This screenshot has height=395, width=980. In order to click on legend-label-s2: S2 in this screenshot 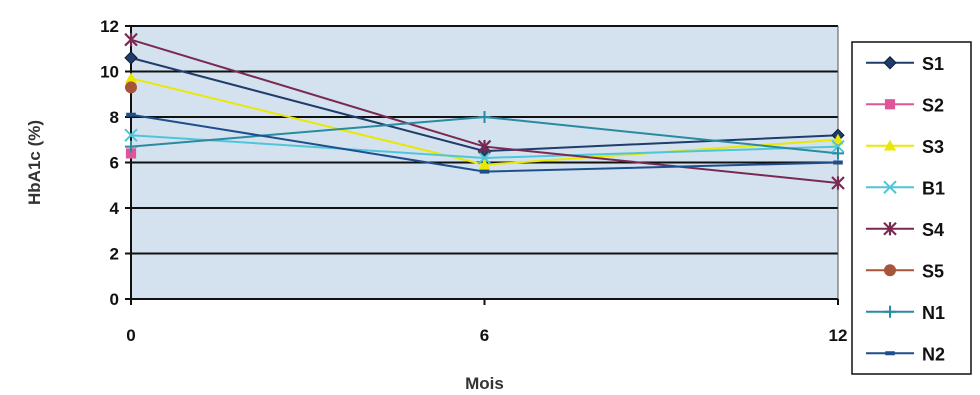, I will do `click(933, 105)`.